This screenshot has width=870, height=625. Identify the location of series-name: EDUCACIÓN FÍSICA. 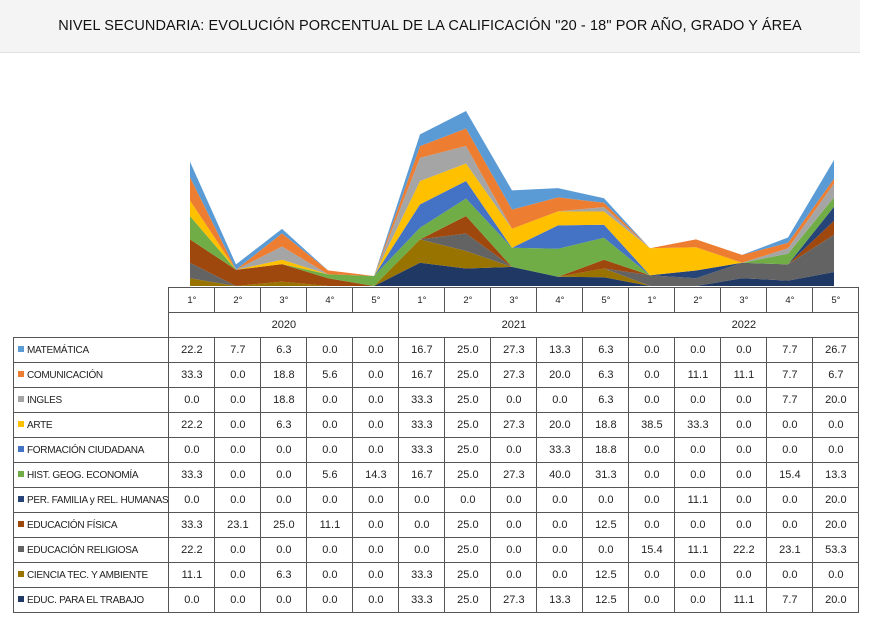
(72, 525).